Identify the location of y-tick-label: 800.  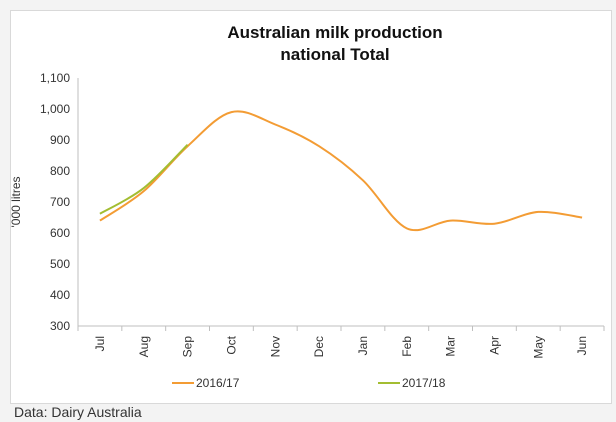
(60, 171).